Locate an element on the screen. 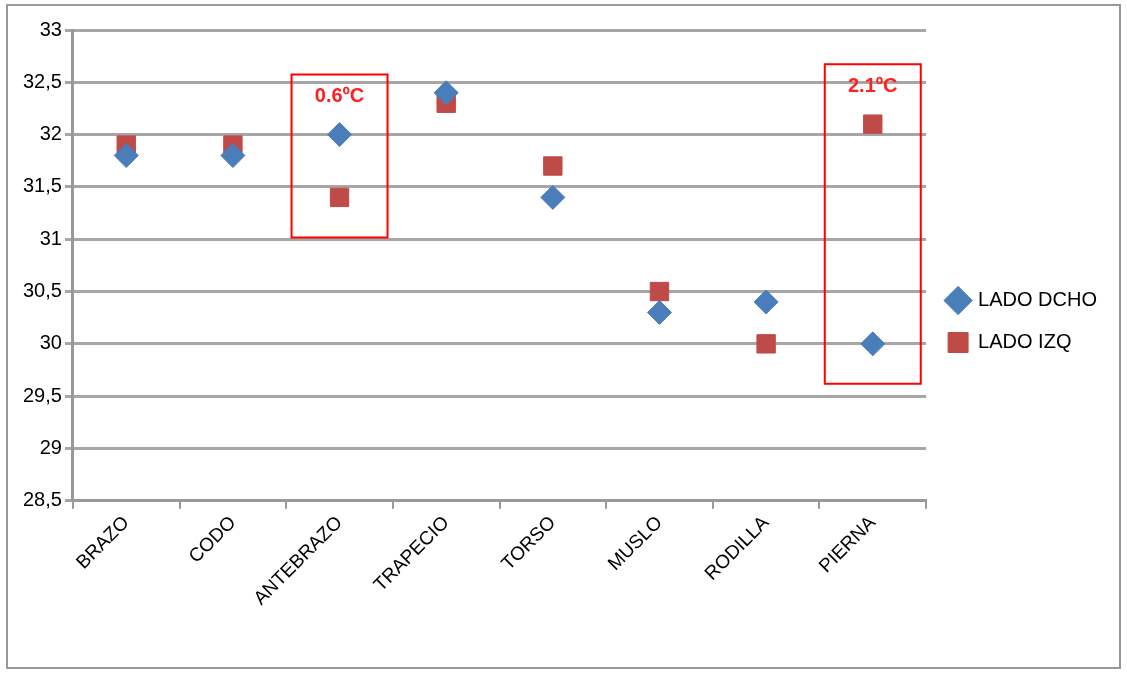 This screenshot has height=673, width=1127. y-tick-label: 31 is located at coordinates (50, 237).